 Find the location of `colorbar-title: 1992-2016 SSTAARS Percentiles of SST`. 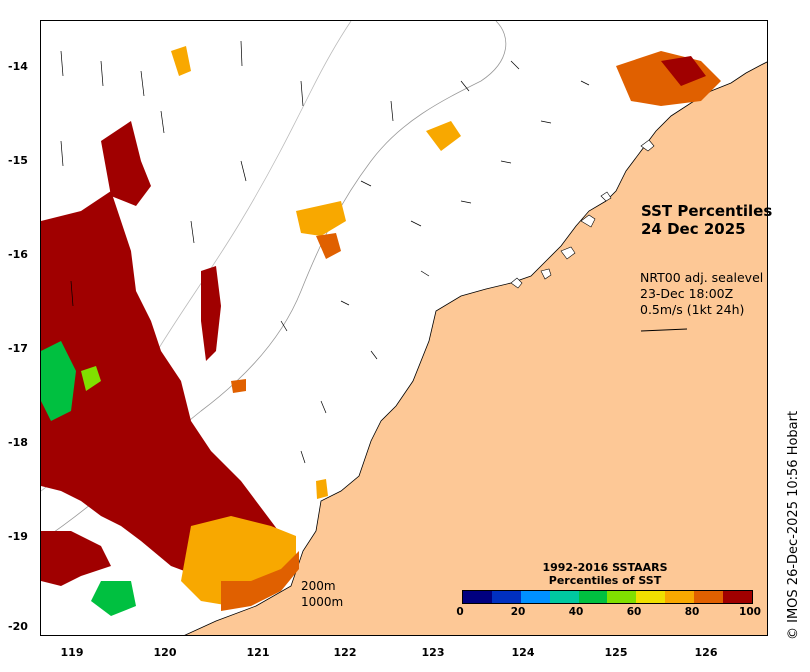

colorbar-title: 1992-2016 SSTAARS Percentiles of SST is located at coordinates (605, 574).